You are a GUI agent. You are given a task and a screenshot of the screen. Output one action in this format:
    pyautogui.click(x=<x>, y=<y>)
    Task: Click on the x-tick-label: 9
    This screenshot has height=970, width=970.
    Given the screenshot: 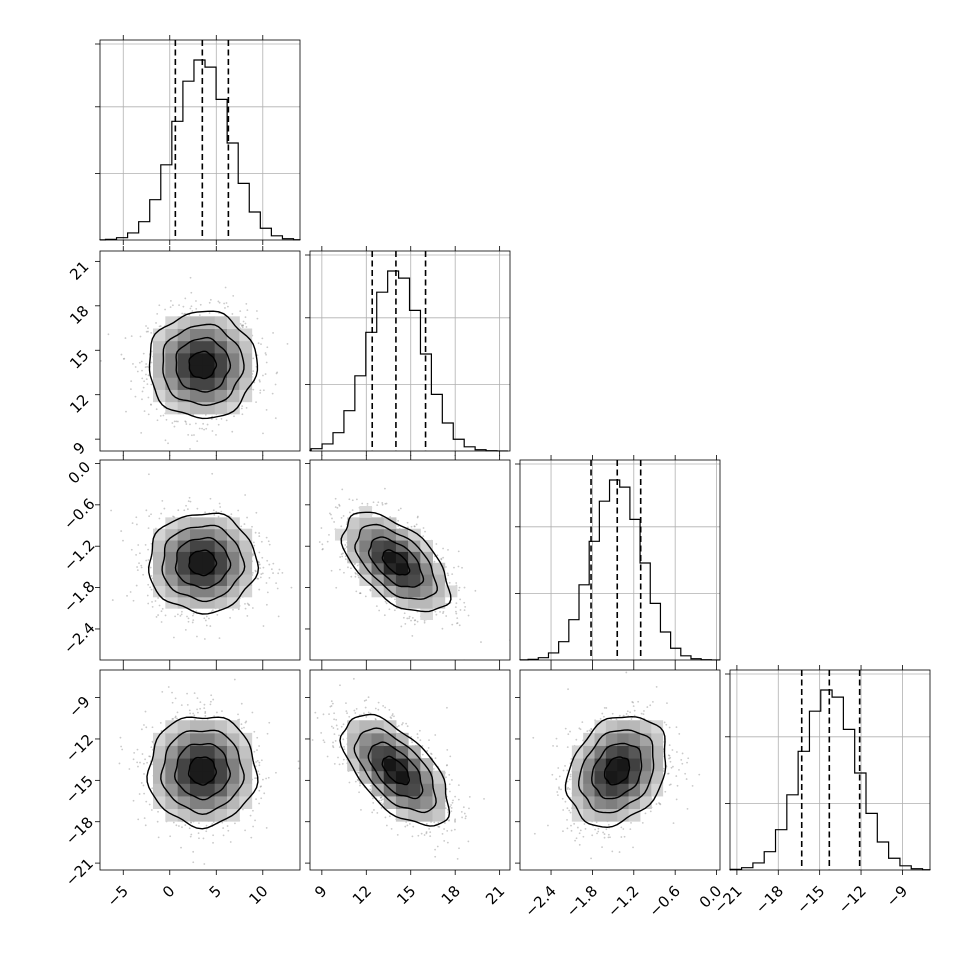 What is the action you would take?
    pyautogui.click(x=320, y=891)
    